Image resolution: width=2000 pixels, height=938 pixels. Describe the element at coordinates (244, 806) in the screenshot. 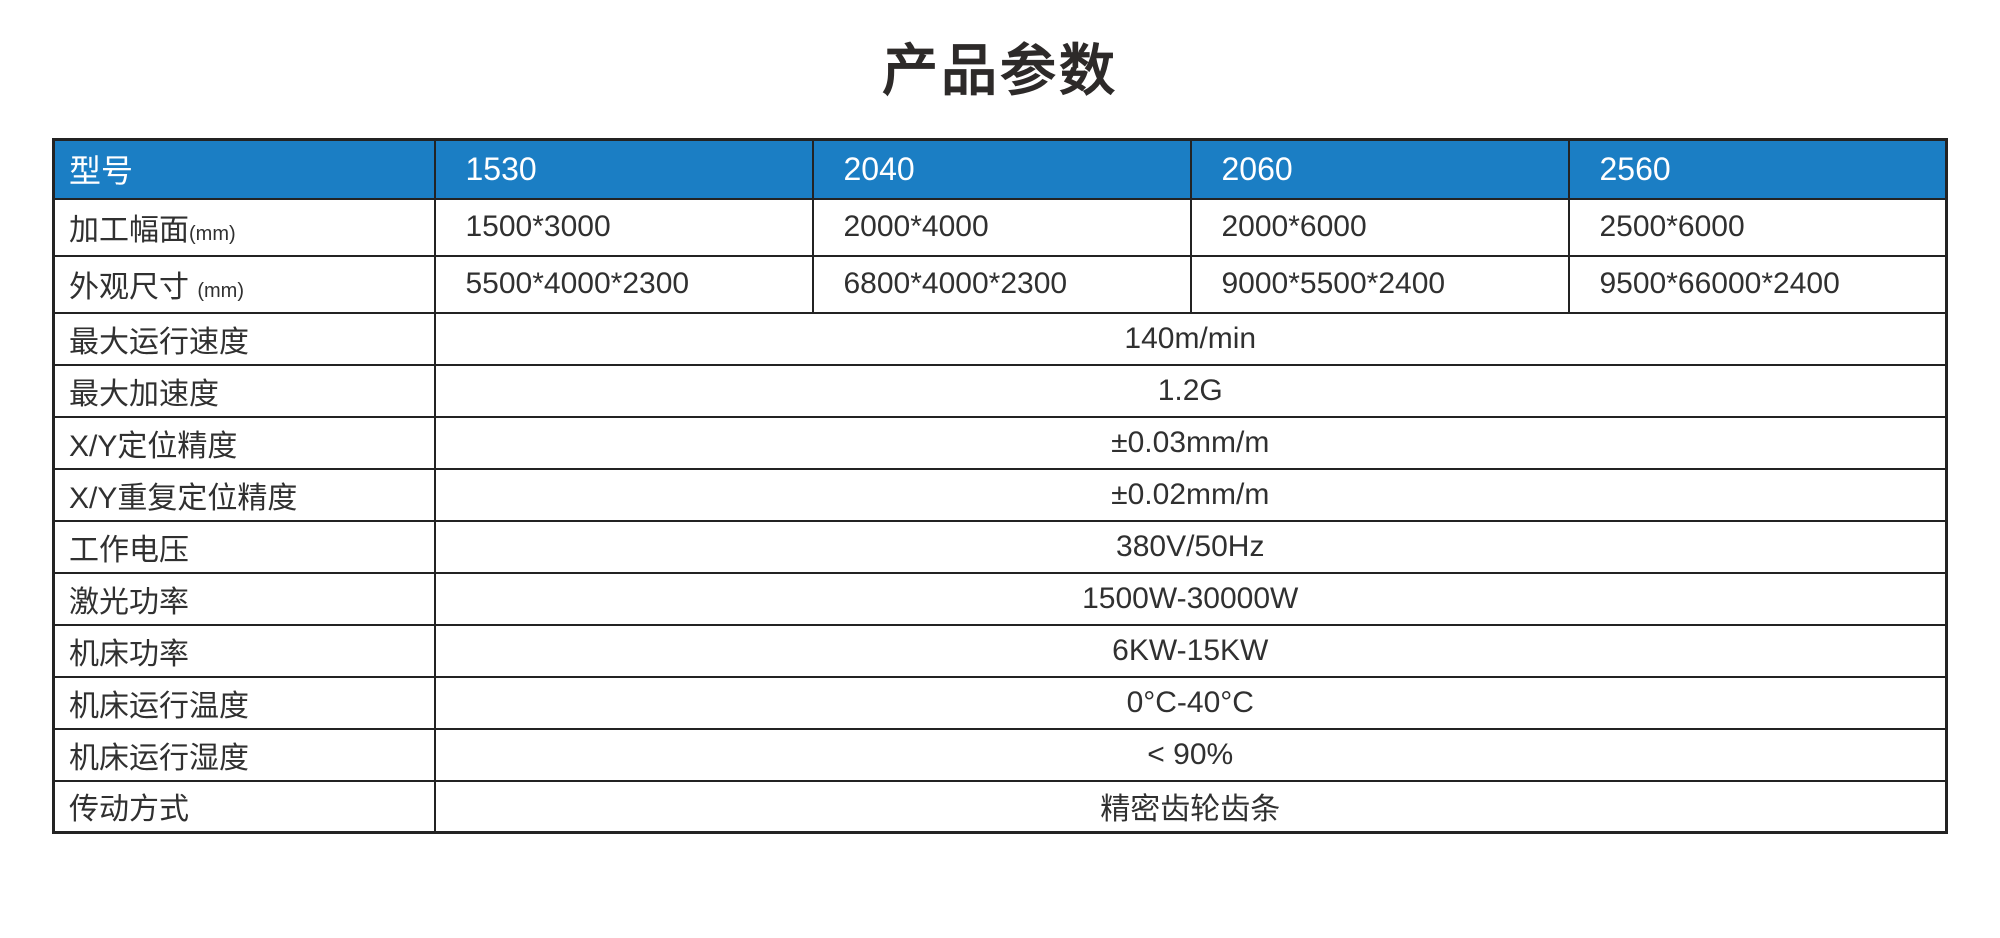

I see `row-label-transmission-mode: 传动方式` at that location.